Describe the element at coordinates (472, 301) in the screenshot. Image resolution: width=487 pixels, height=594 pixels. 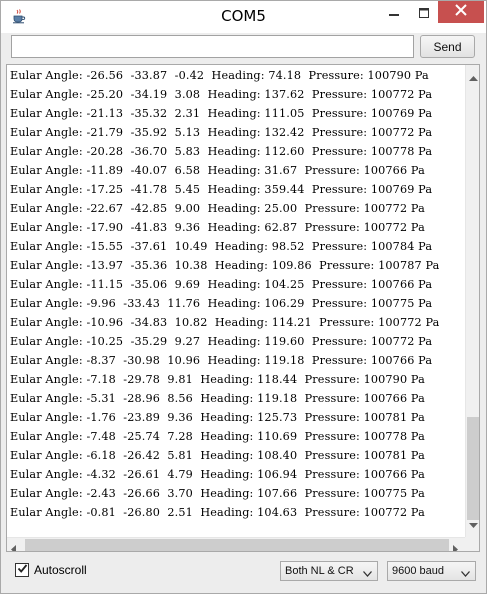
I see `vertical-scrollbar` at that location.